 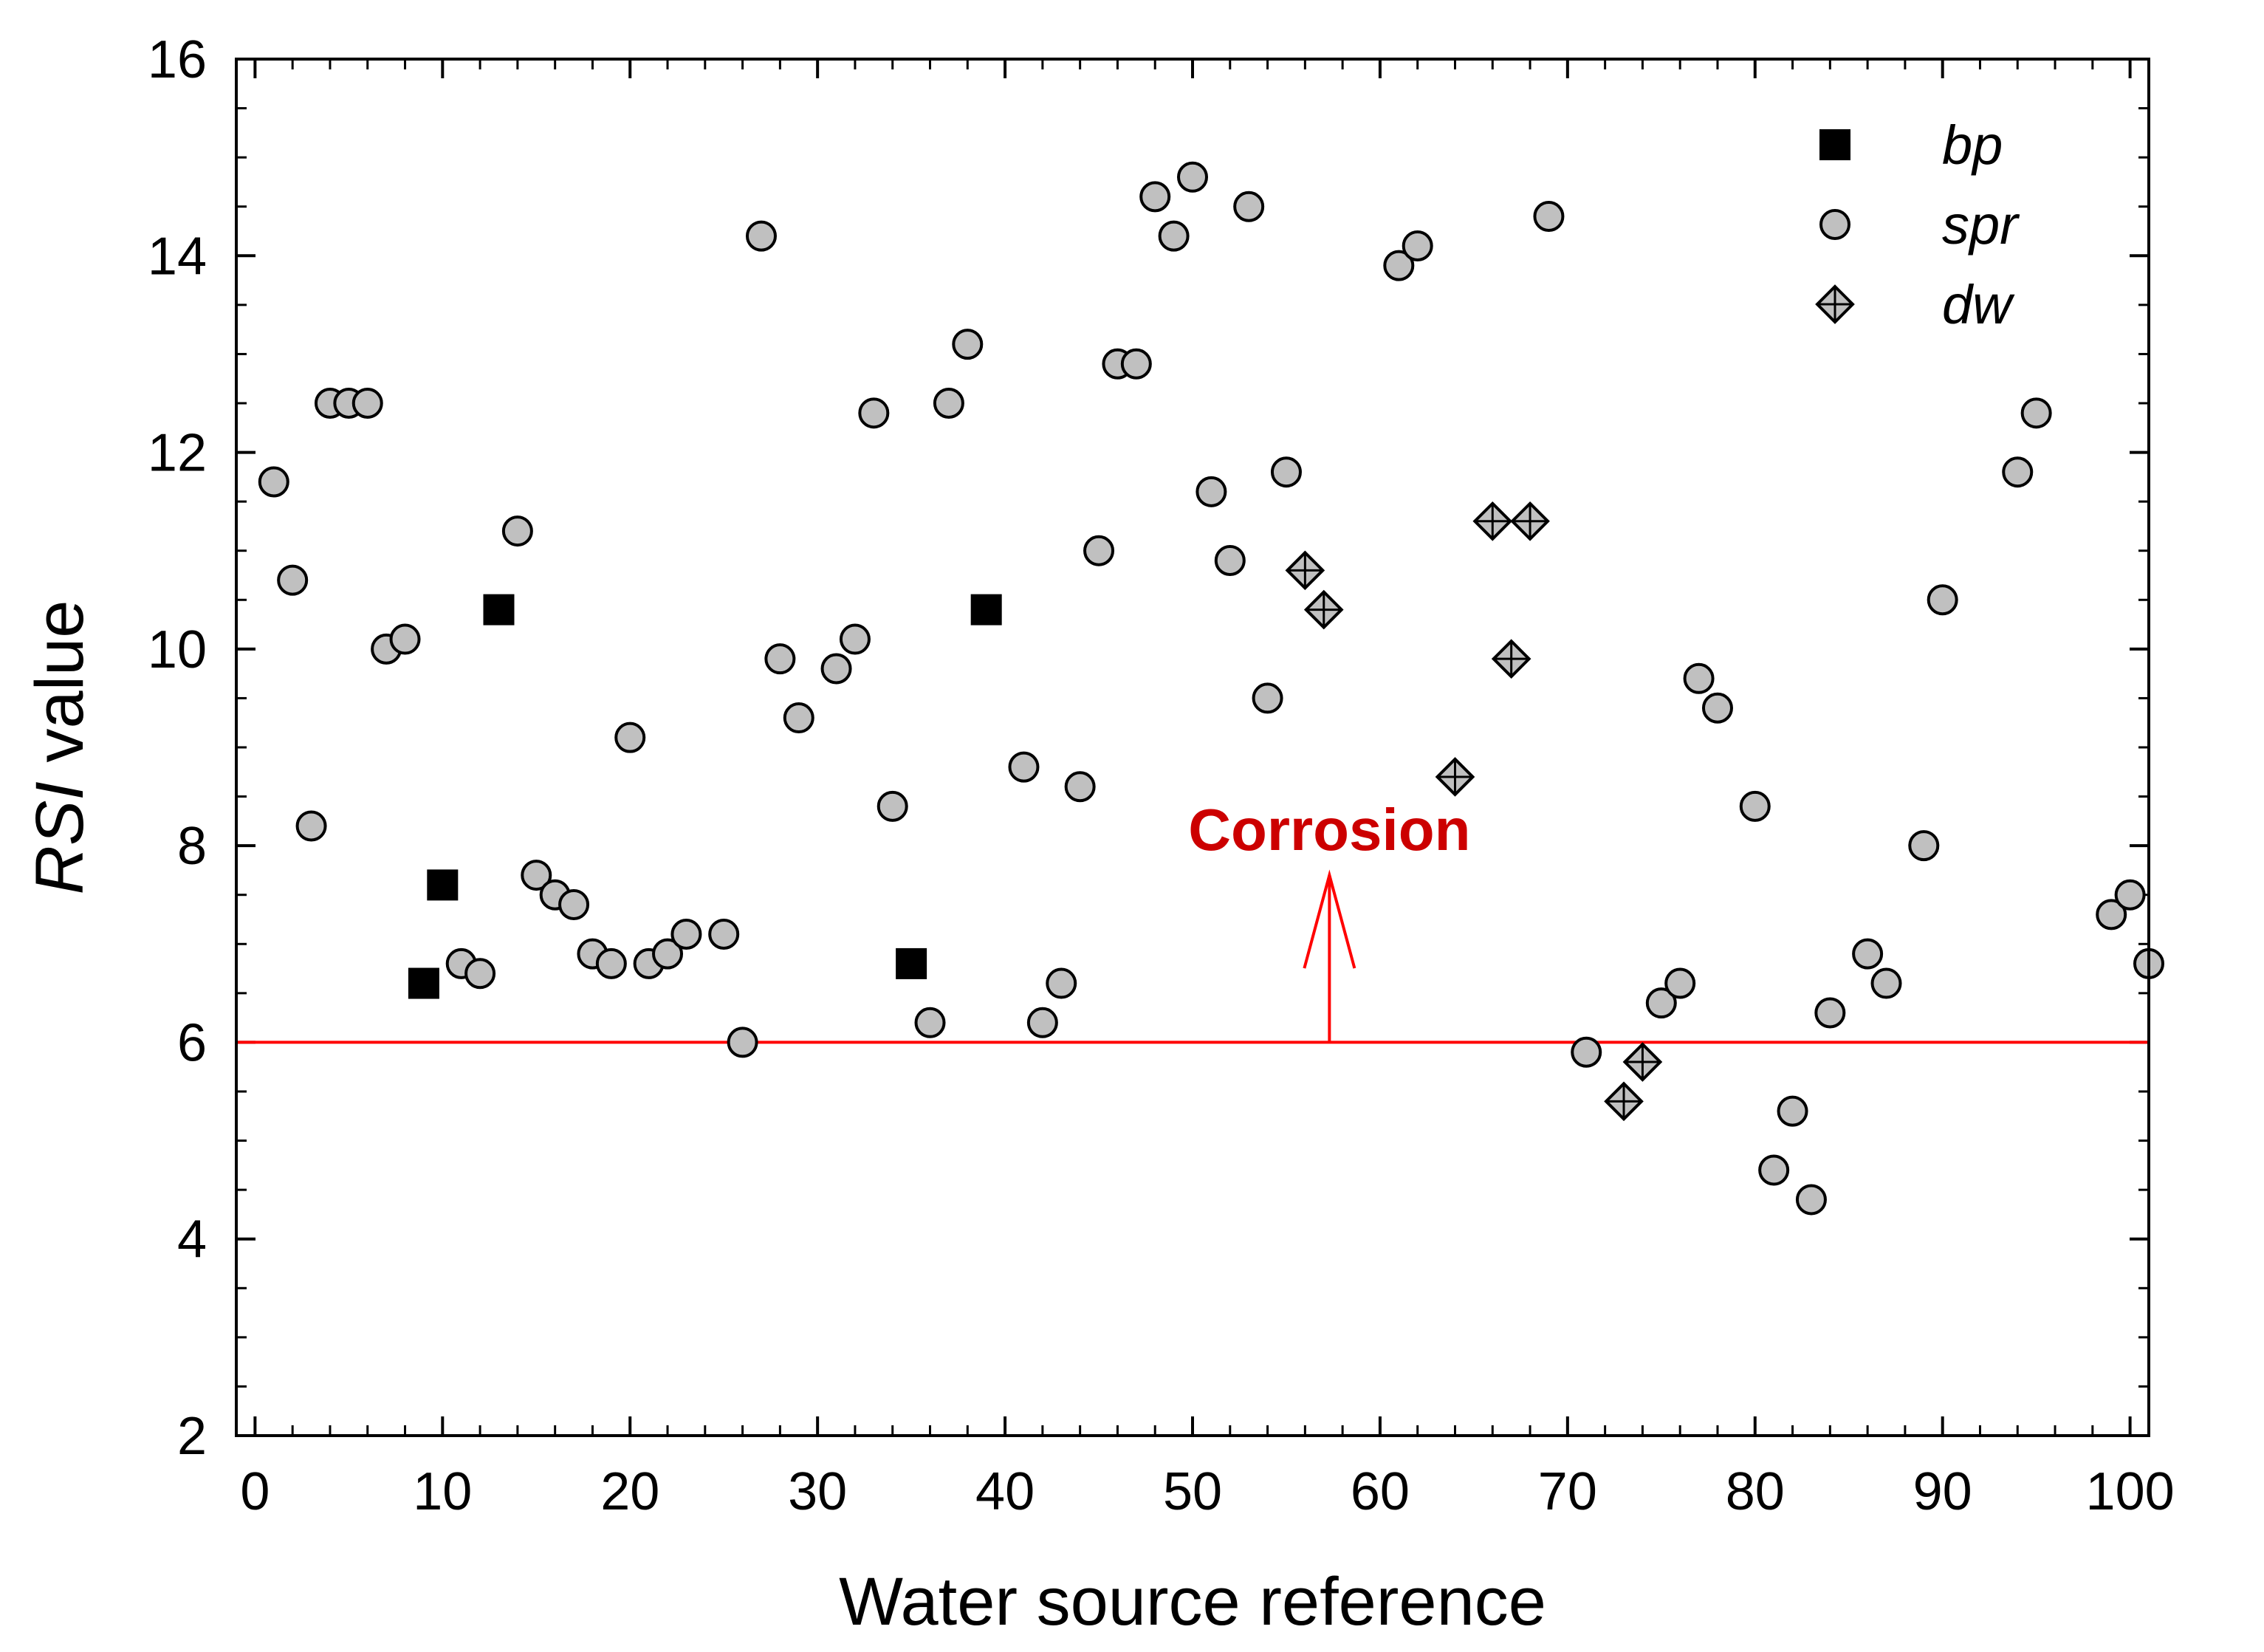 What do you see at coordinates (1192, 1601) in the screenshot?
I see `x-axis-title: Water source reference` at bounding box center [1192, 1601].